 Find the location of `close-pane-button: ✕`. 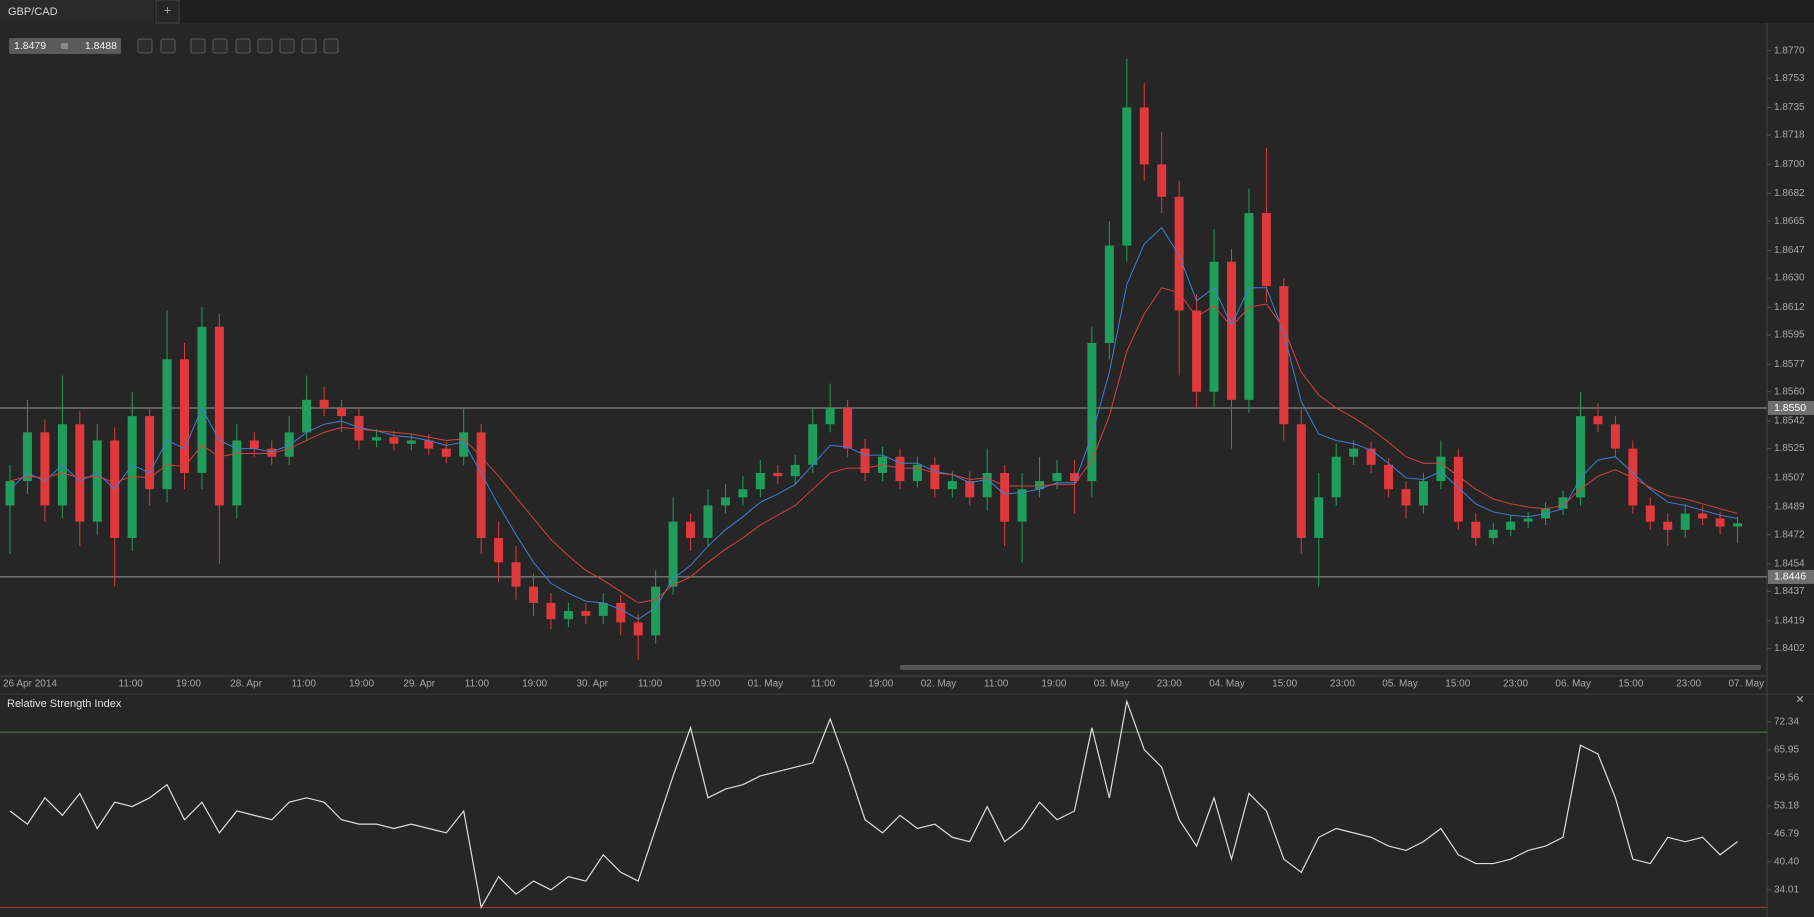

close-pane-button: ✕ is located at coordinates (1799, 700).